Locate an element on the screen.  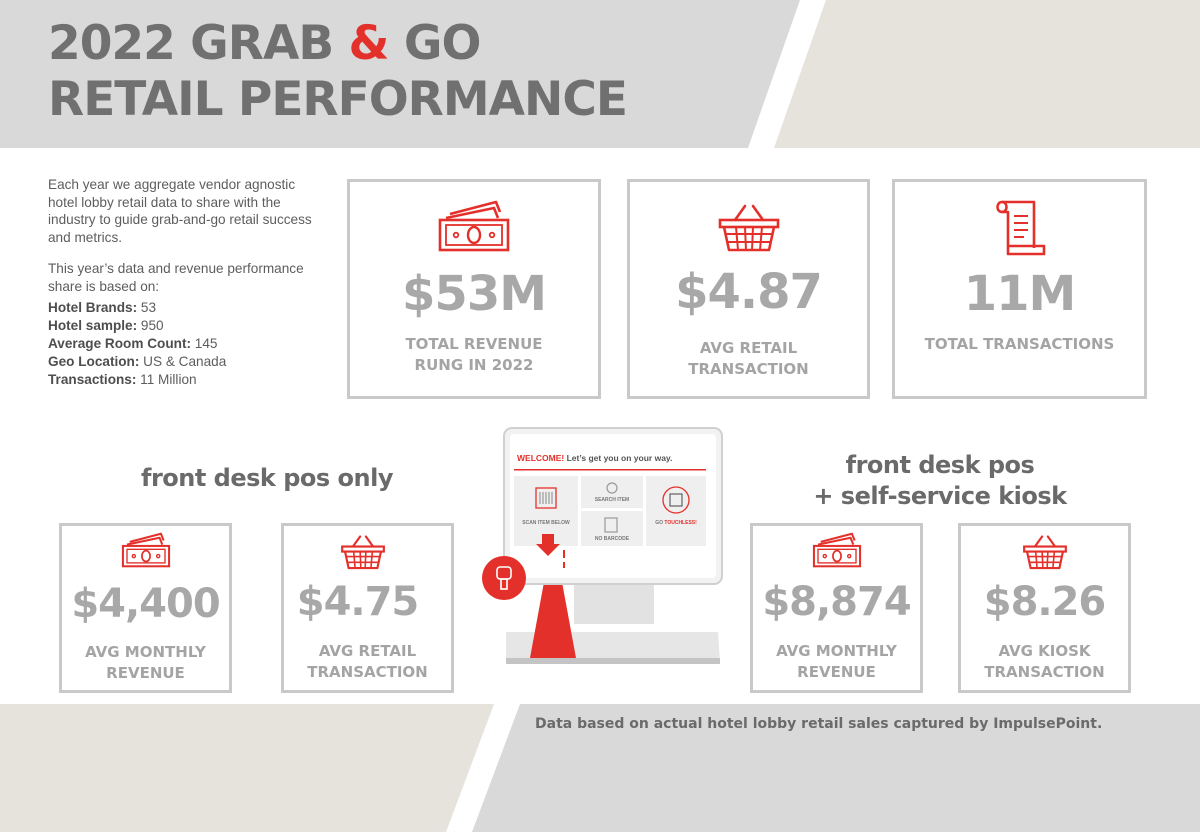
title-line-1: 2022 GRAB & GO is located at coordinates (337, 44).